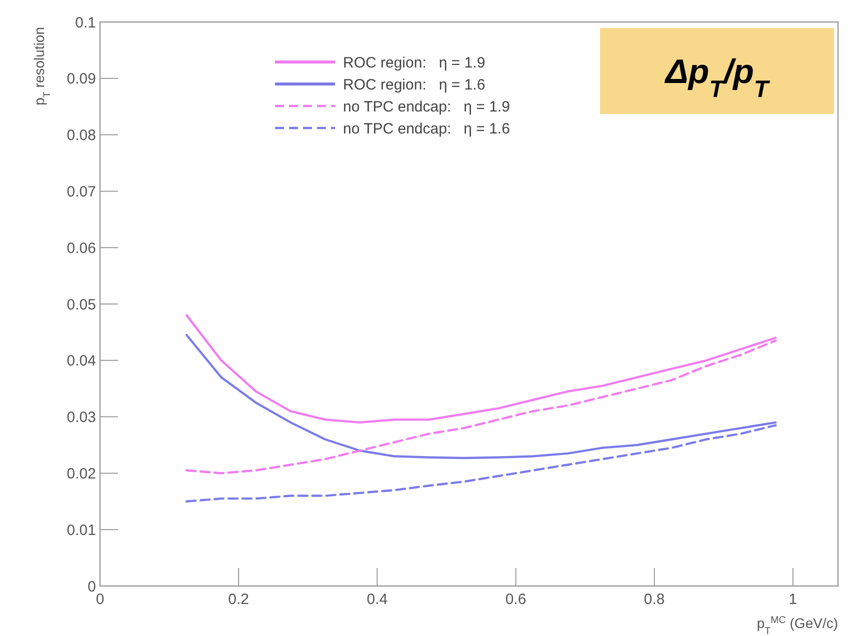  What do you see at coordinates (414, 85) in the screenshot?
I see `legend-label: ROC region: η = 1.6` at bounding box center [414, 85].